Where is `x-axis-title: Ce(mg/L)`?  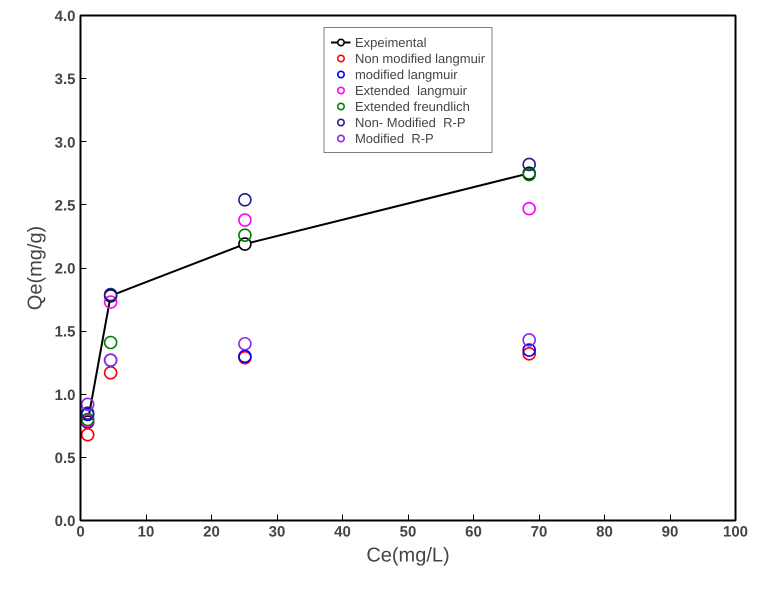 x-axis-title: Ce(mg/L) is located at coordinates (408, 555).